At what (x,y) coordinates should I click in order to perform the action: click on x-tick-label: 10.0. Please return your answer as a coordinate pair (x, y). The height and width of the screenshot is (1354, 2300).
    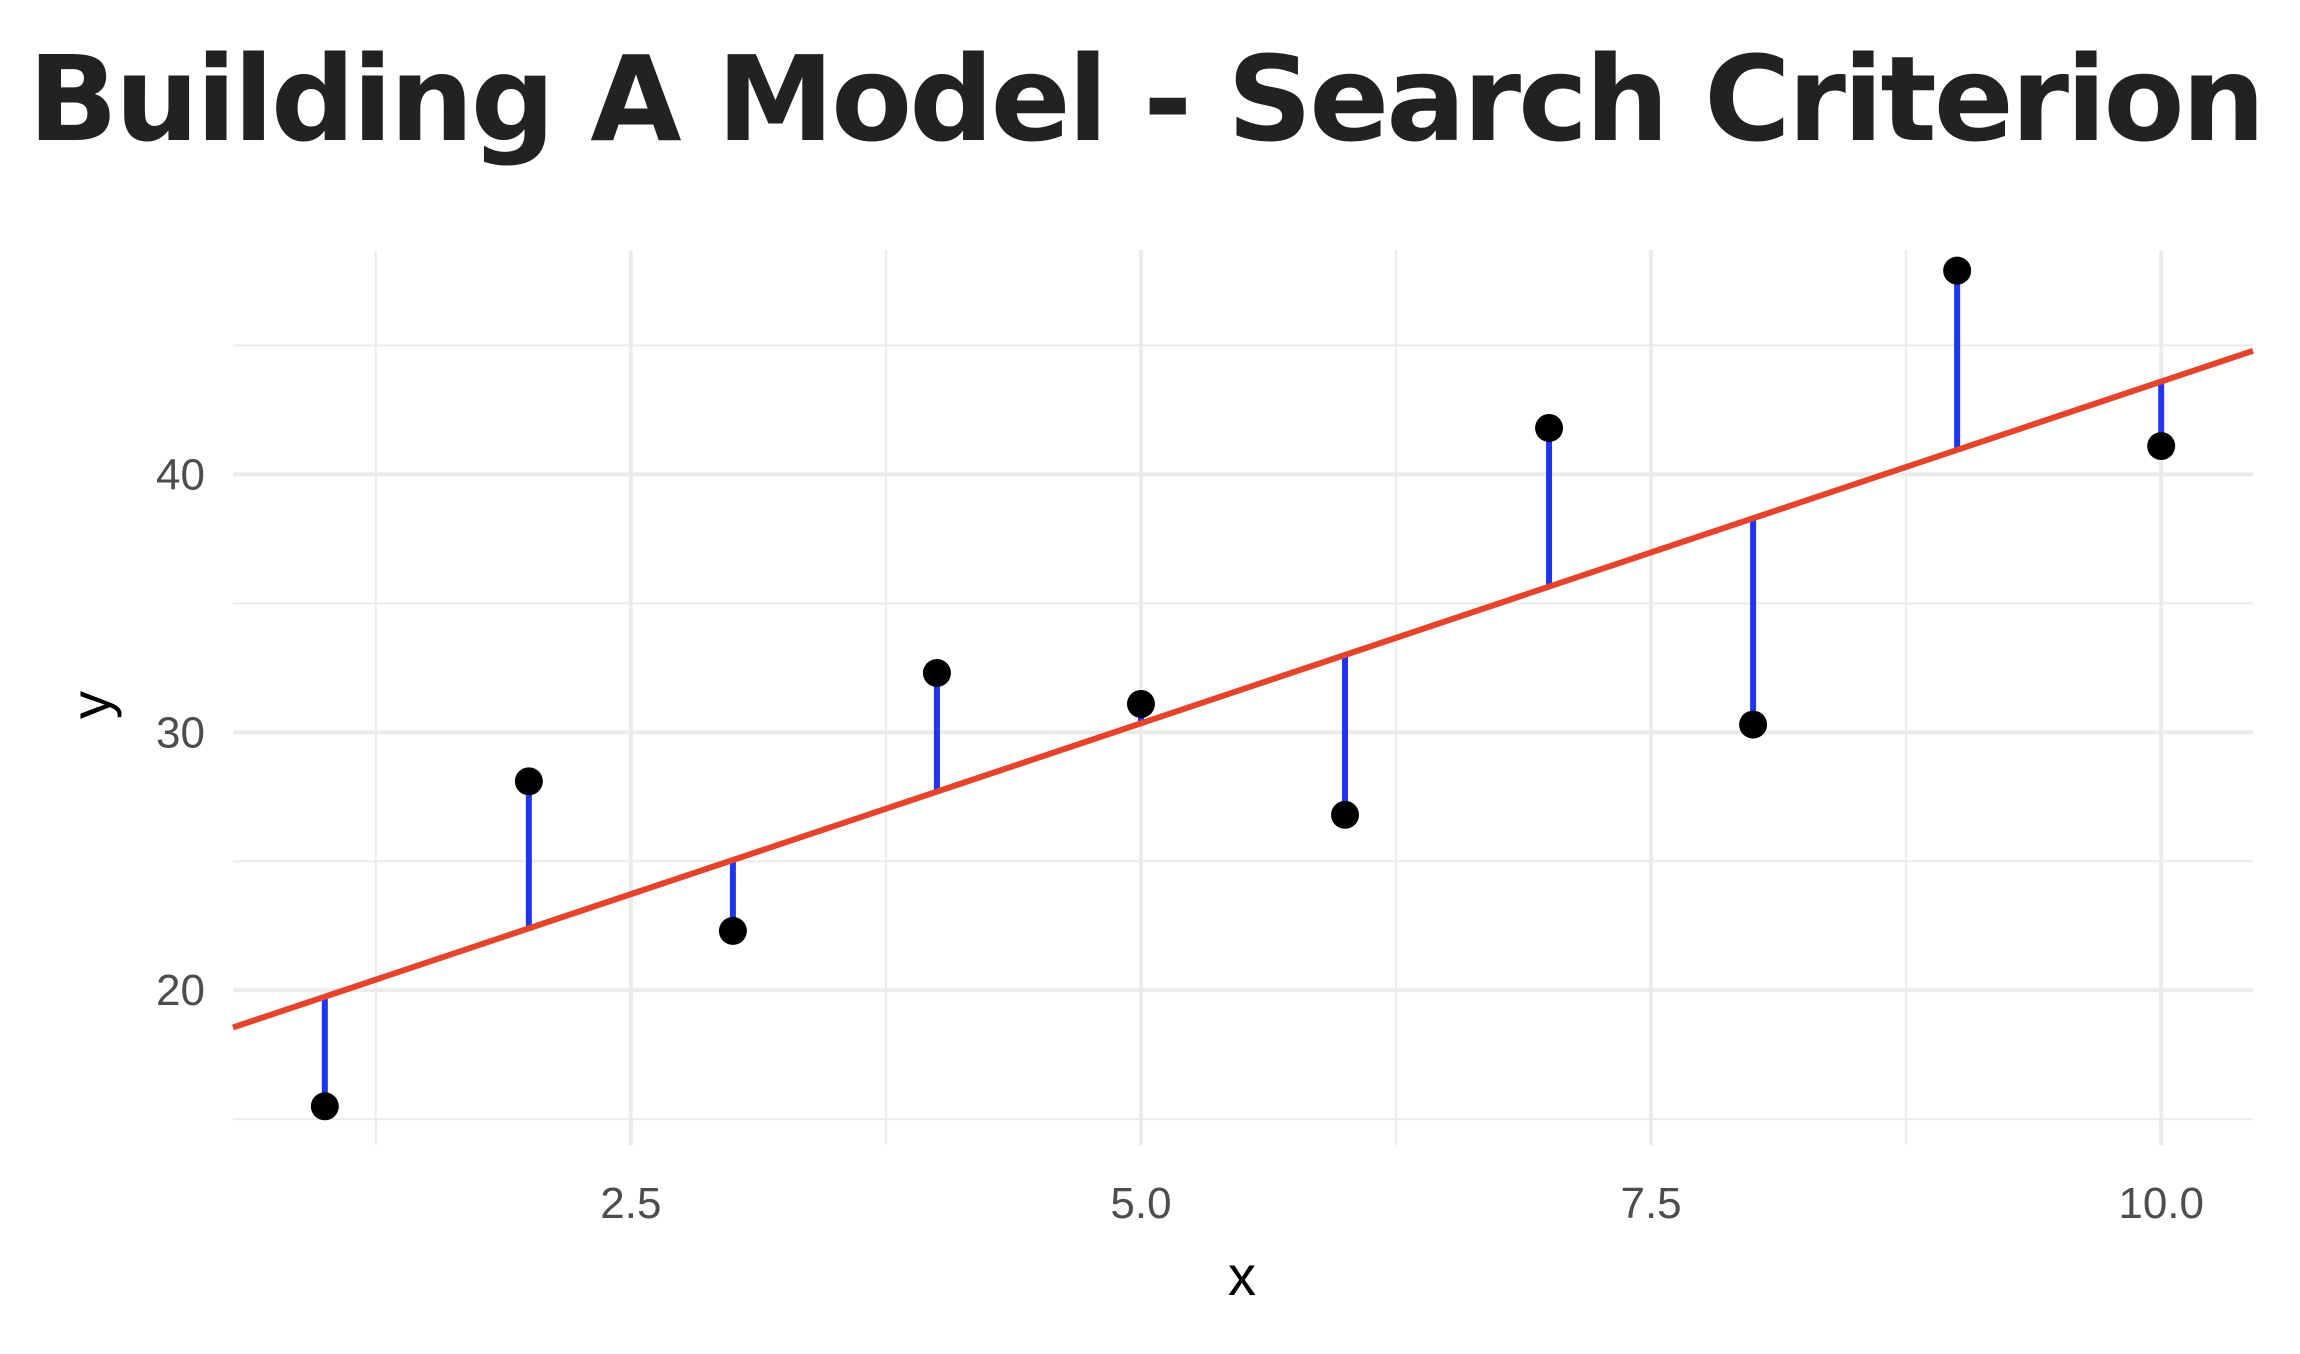
    Looking at the image, I should click on (2161, 1203).